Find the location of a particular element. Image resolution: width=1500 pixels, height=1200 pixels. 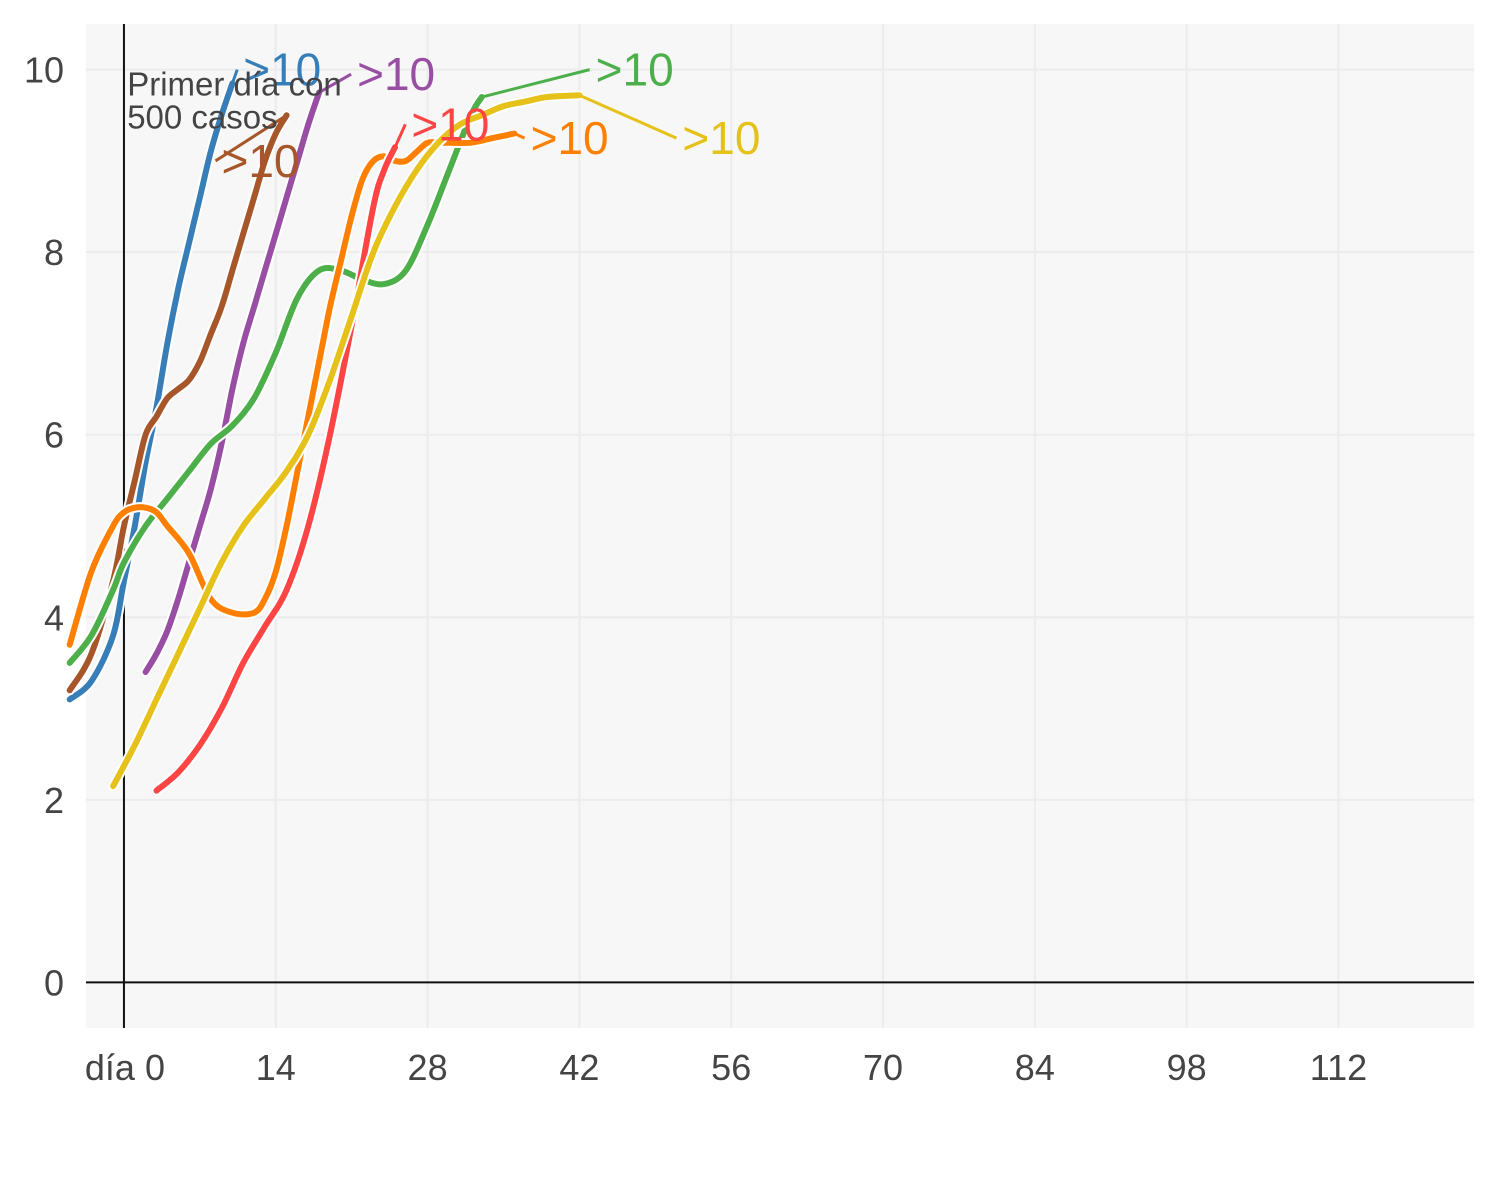

y-tick-label: 8 is located at coordinates (54, 252).